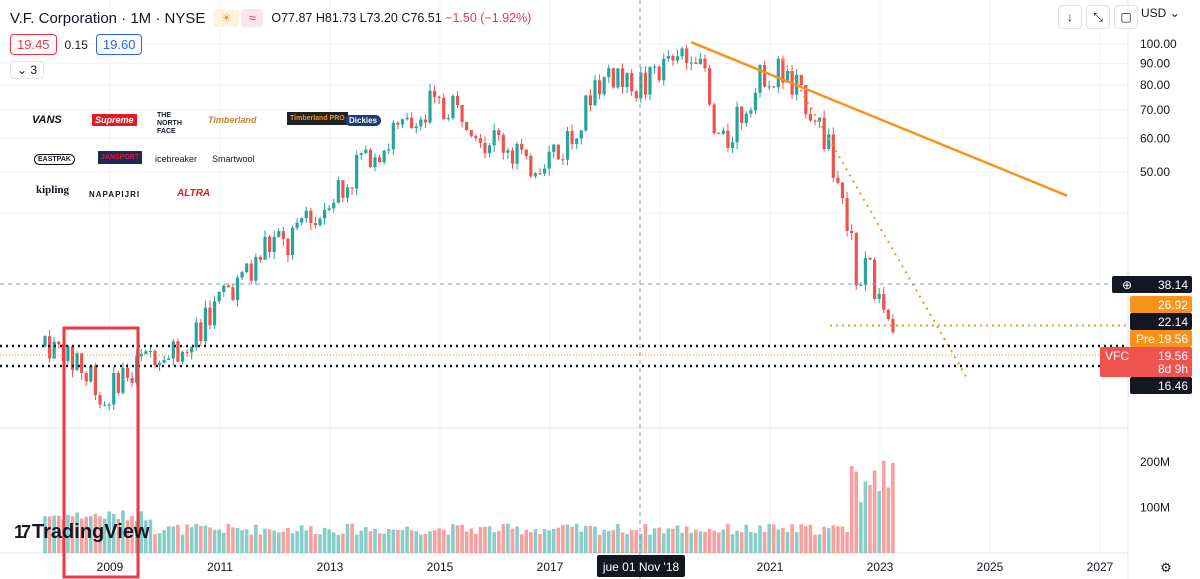 The height and width of the screenshot is (579, 1200). I want to click on y-tick-label: 70.00, so click(1155, 110).